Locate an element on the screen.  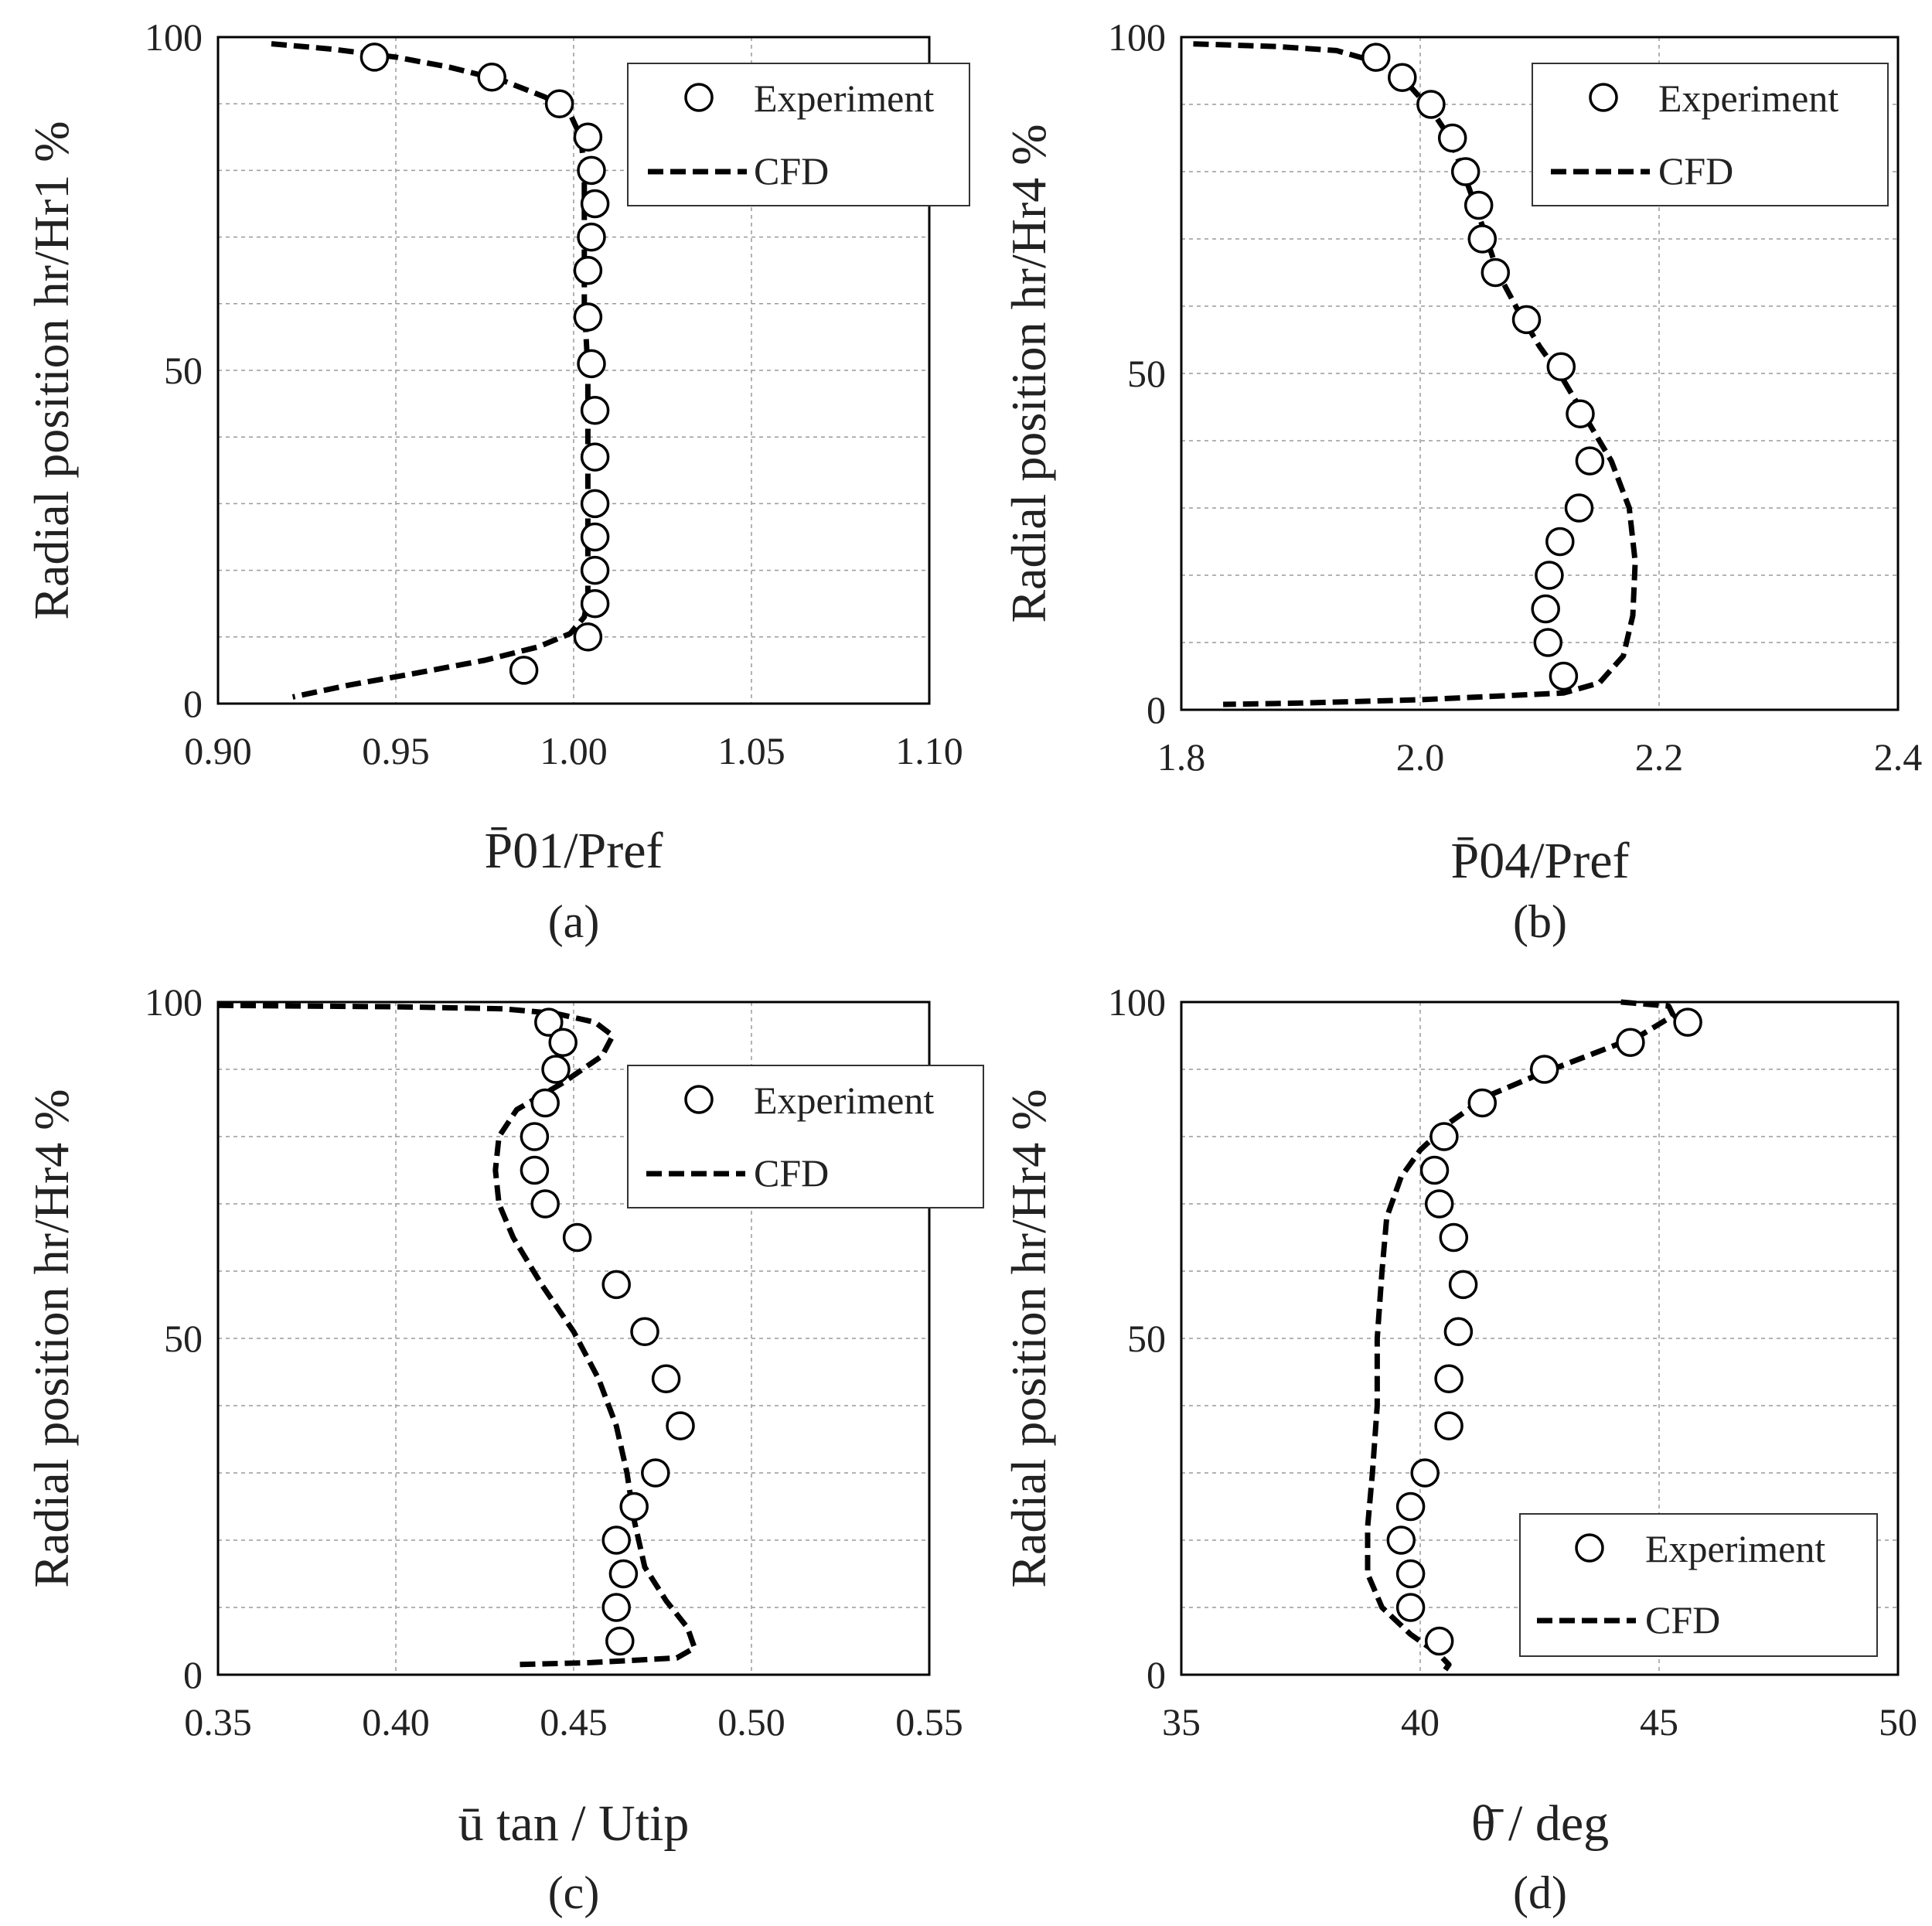
x-tick-label: 1.00 is located at coordinates (574, 750).